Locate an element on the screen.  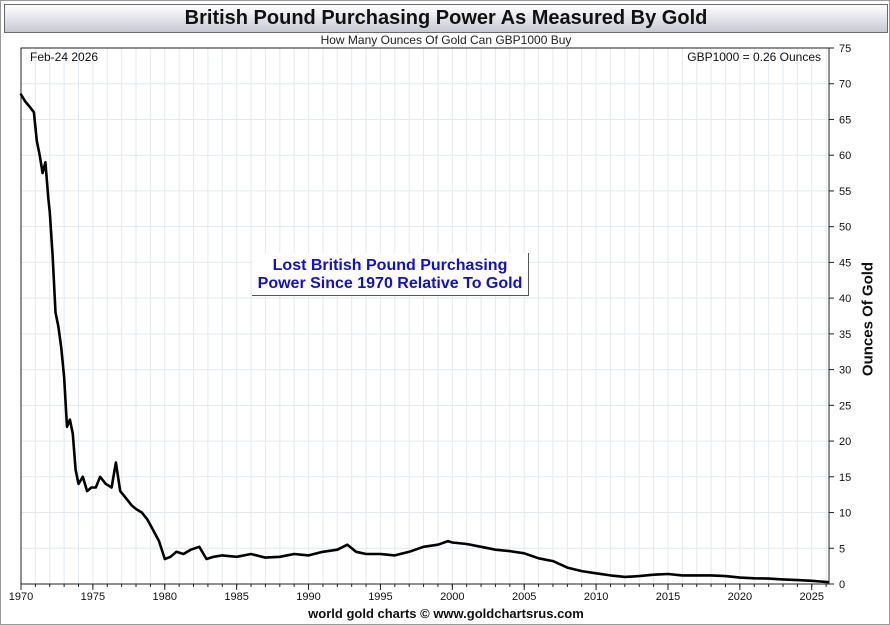
date-label: Feb-24 2026 is located at coordinates (64, 57).